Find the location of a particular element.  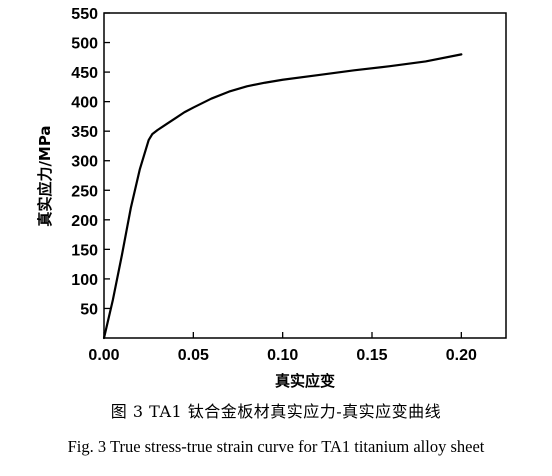

figure-caption-chinese: 图 3 TA1 钛合金板材真实应力-真实应变曲线 is located at coordinates (276, 411).